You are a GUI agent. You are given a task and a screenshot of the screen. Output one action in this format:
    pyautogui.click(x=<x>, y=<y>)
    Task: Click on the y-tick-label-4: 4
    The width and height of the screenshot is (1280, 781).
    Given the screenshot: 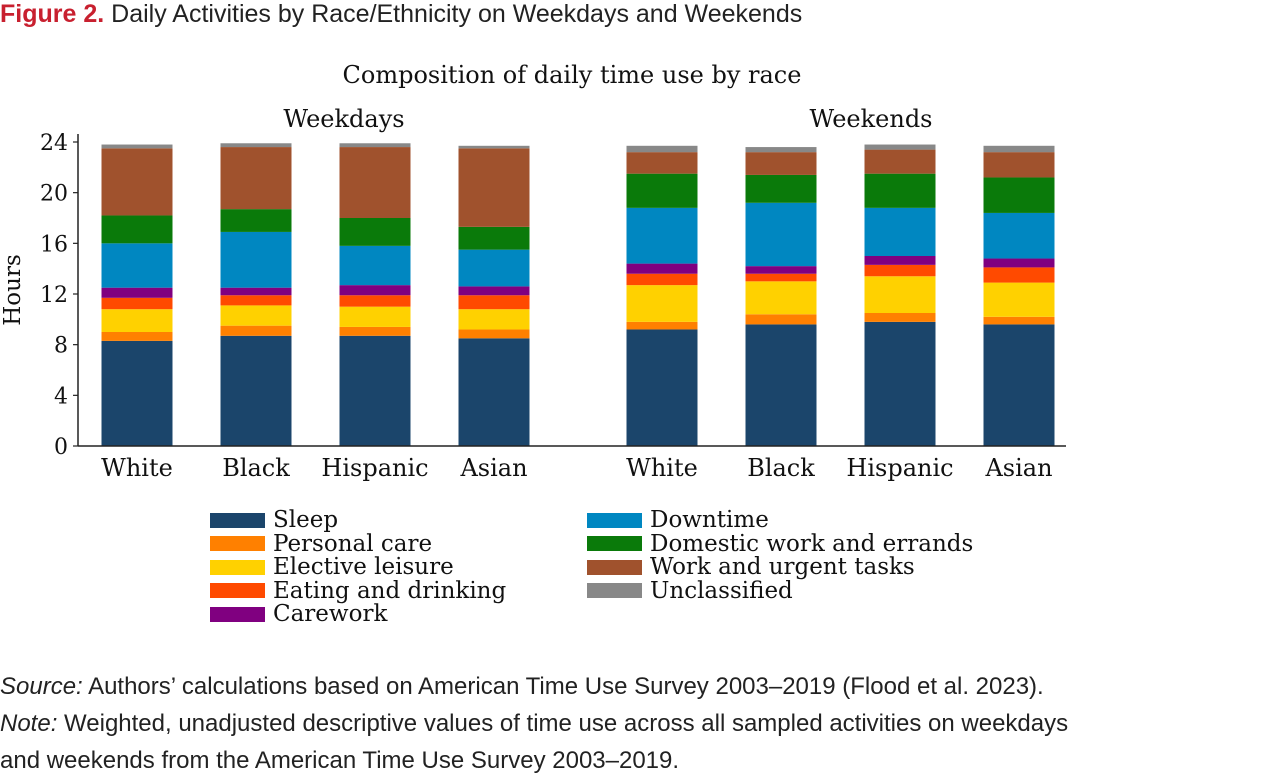 What is the action you would take?
    pyautogui.click(x=61, y=396)
    